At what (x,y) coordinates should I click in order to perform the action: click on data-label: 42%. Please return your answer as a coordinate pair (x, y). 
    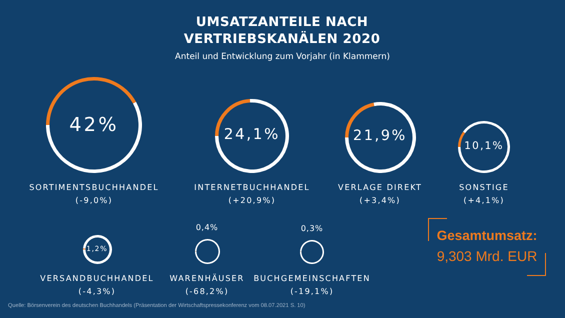
    Looking at the image, I should click on (94, 124).